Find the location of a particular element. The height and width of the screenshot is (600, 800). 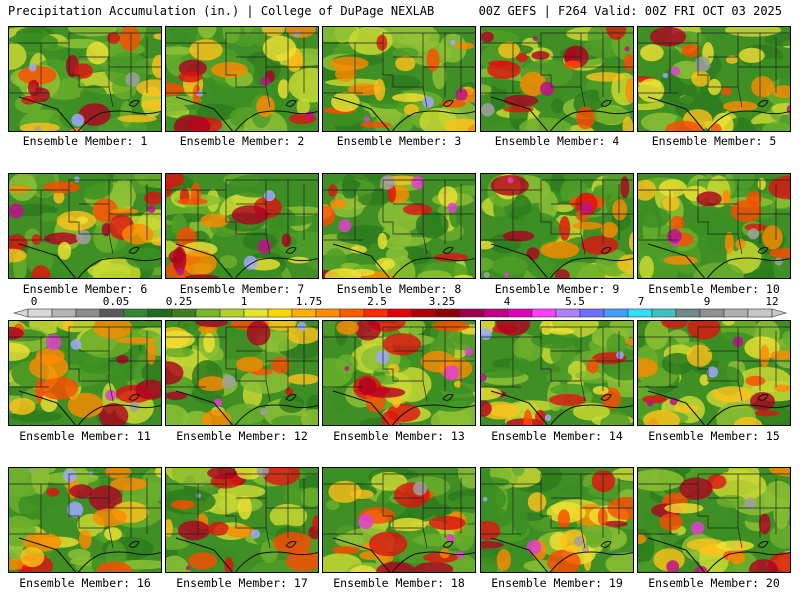

panel-caption: Ensemble Member: 5 is located at coordinates (714, 141).